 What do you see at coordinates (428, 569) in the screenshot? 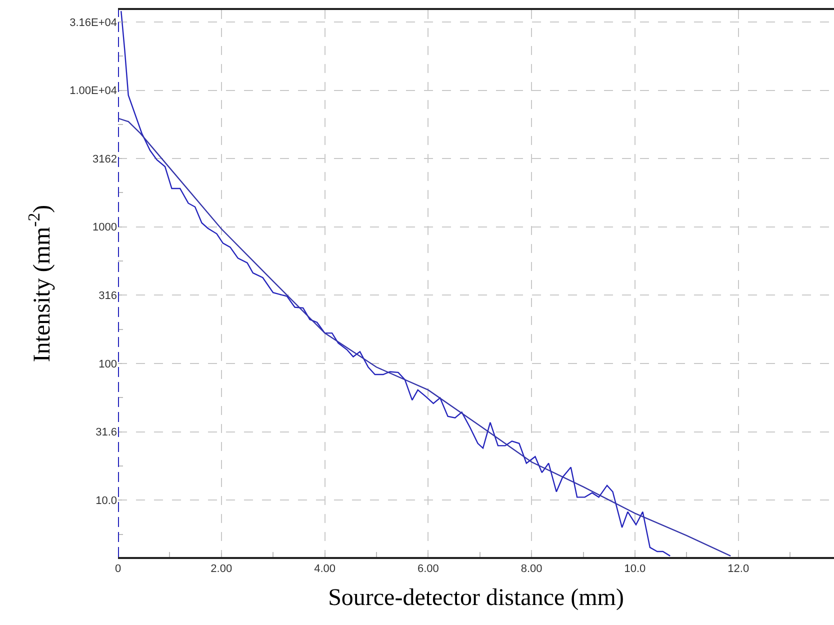
I see `x-tick-label: 6.00` at bounding box center [428, 569].